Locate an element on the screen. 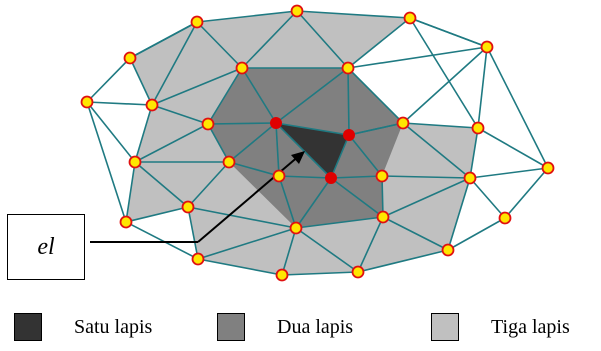 The width and height of the screenshot is (601, 351). legend-swatch-three-layer is located at coordinates (445, 327).